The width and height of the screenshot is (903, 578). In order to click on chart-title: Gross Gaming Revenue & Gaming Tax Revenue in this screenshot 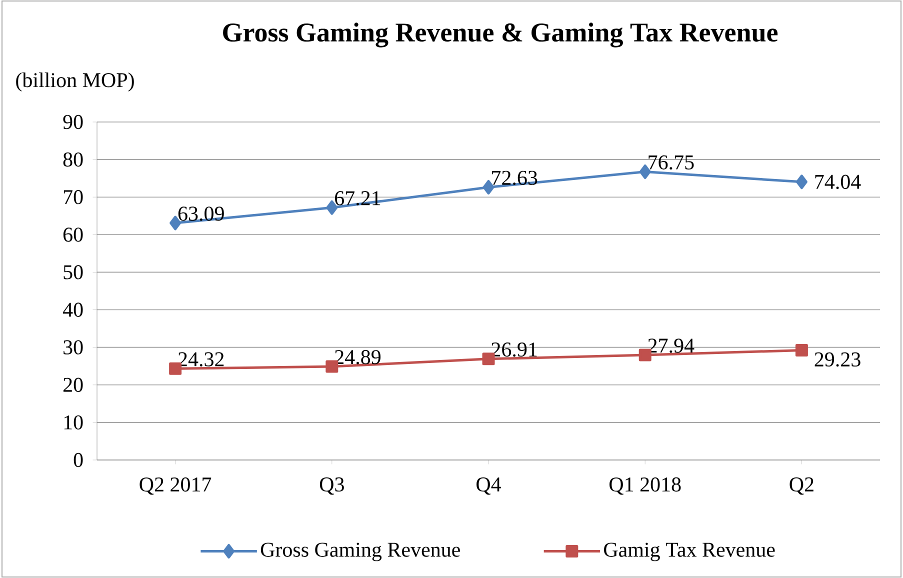, I will do `click(500, 35)`.